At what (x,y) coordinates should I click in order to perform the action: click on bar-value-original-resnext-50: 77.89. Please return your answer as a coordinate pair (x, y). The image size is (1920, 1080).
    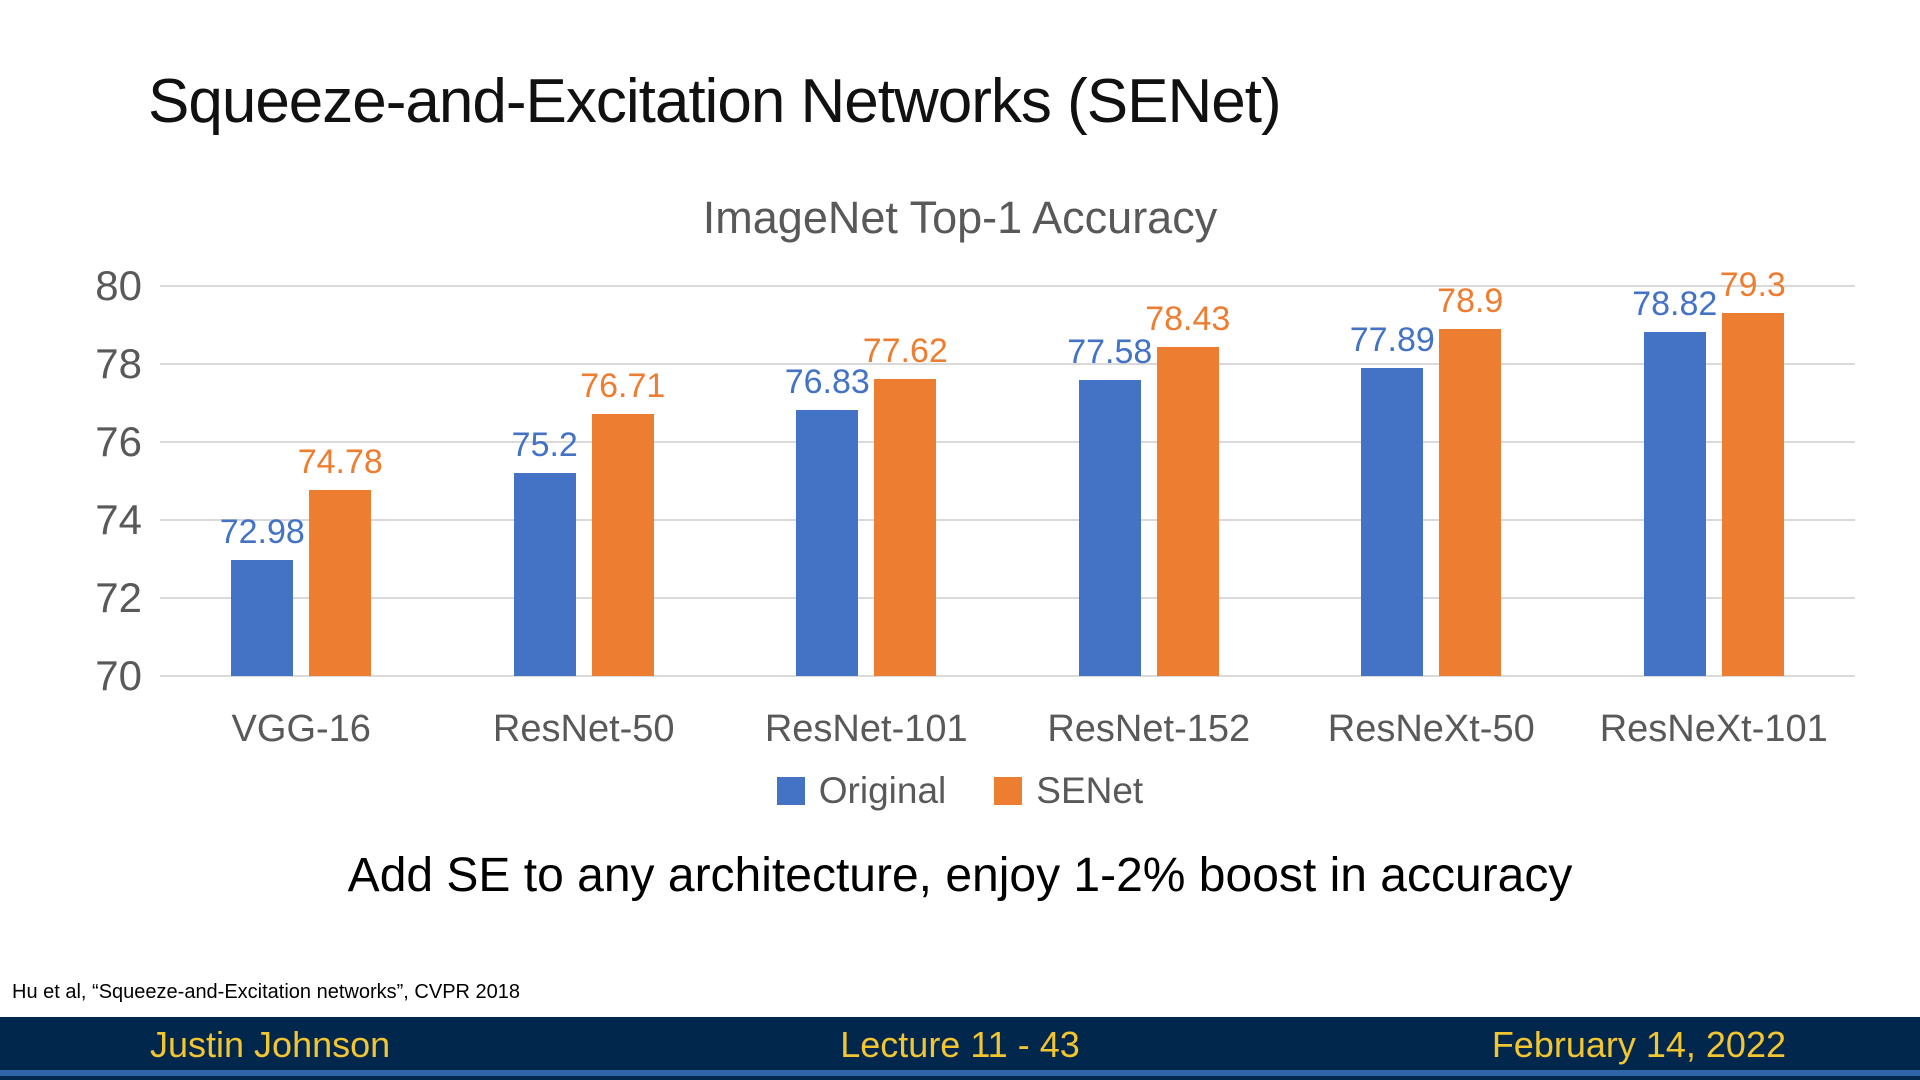
    Looking at the image, I should click on (1392, 340).